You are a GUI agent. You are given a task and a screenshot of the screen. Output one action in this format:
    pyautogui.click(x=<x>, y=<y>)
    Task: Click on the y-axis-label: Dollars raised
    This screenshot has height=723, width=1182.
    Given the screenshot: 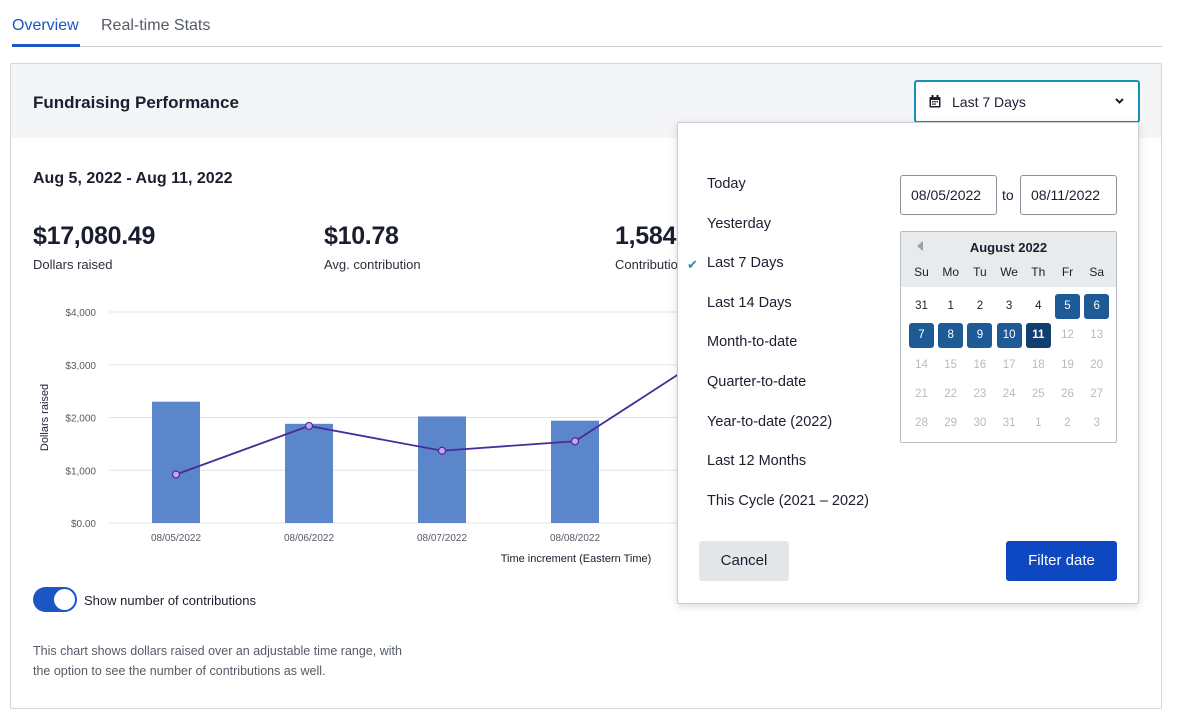 What is the action you would take?
    pyautogui.click(x=45, y=417)
    